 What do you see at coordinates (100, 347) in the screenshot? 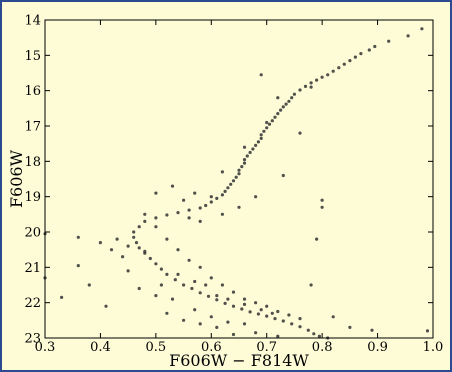
I see `x-tick-label: 0.4` at bounding box center [100, 347].